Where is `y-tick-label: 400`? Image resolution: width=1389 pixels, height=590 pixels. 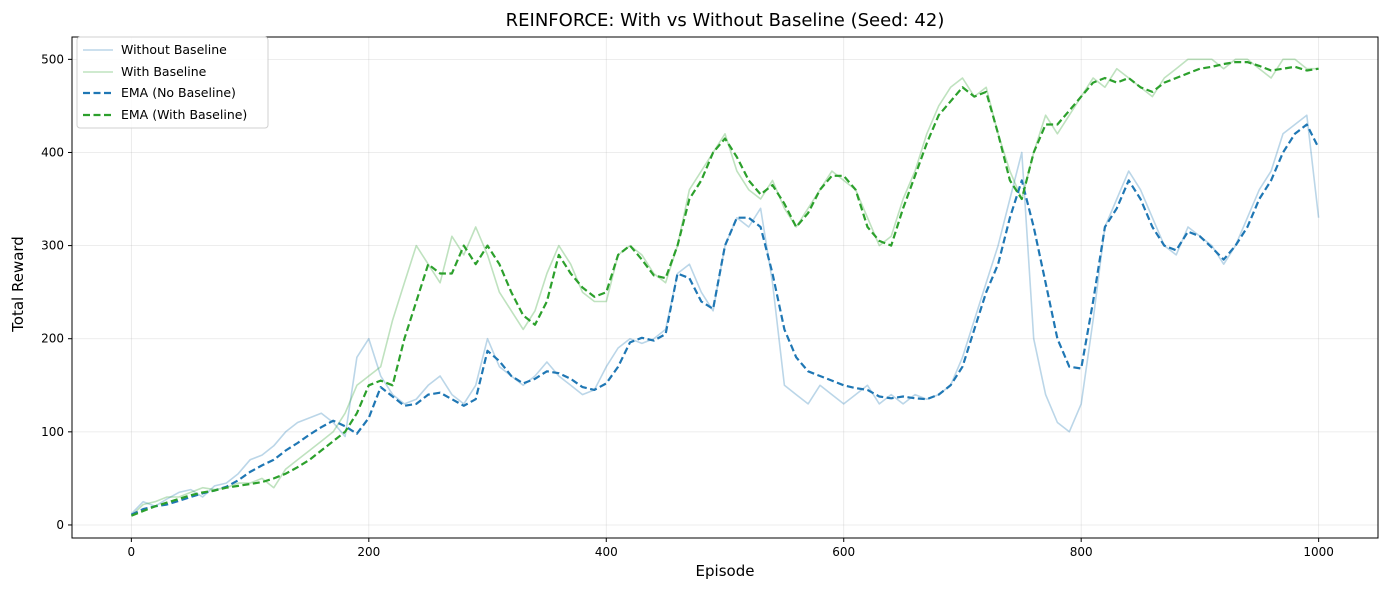
y-tick-label: 400 is located at coordinates (52, 152).